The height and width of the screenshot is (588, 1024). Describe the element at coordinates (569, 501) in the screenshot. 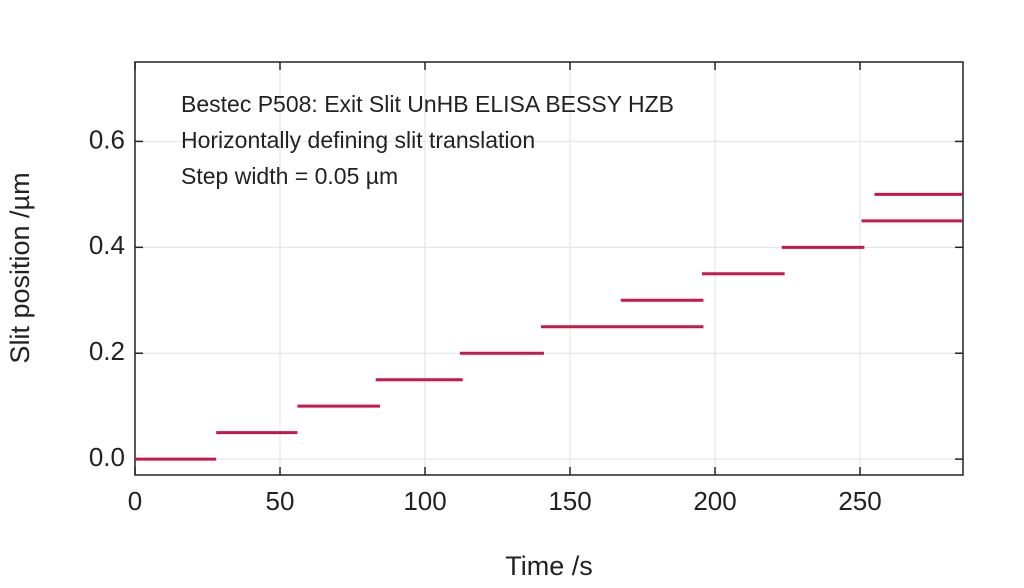

I see `x-tick-label: 150` at that location.